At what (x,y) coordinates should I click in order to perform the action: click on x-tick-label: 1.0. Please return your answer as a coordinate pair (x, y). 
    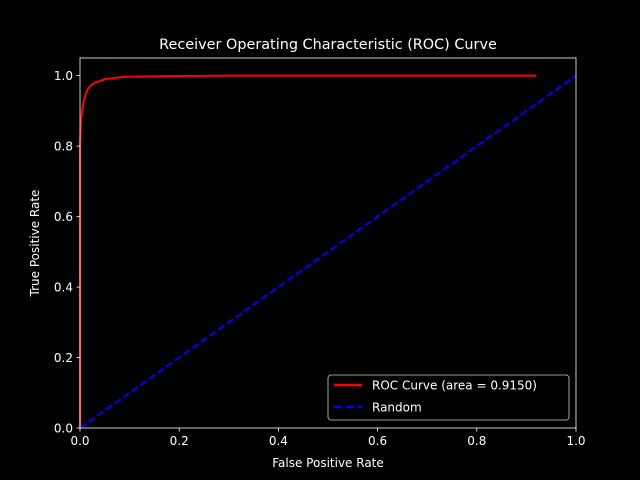
    Looking at the image, I should click on (575, 441).